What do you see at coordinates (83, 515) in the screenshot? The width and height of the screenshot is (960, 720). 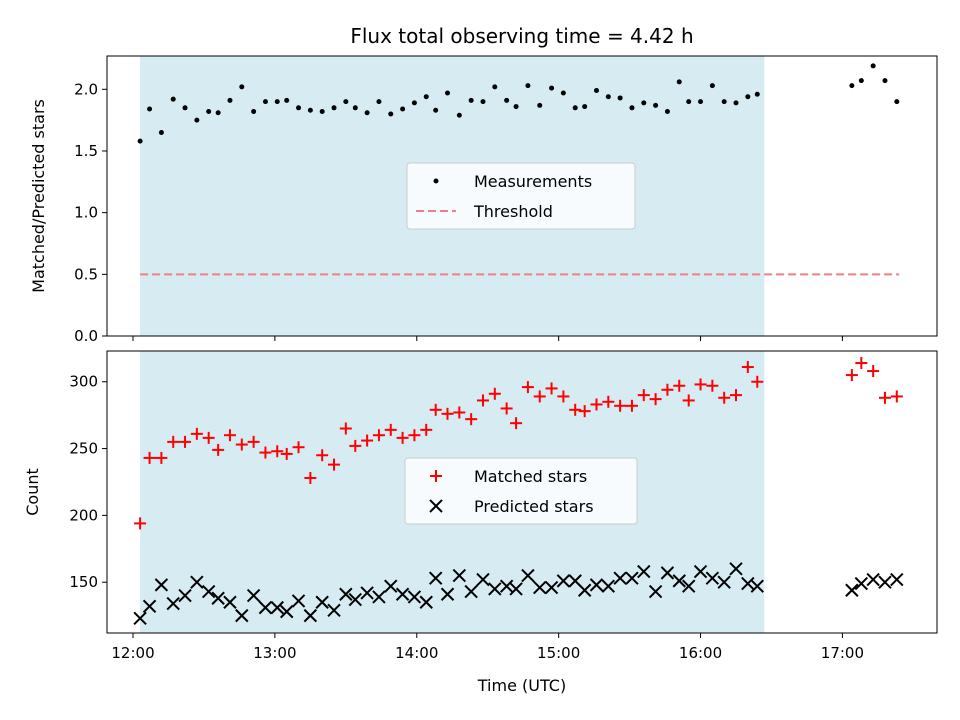 I see `y-tick-label: 200` at bounding box center [83, 515].